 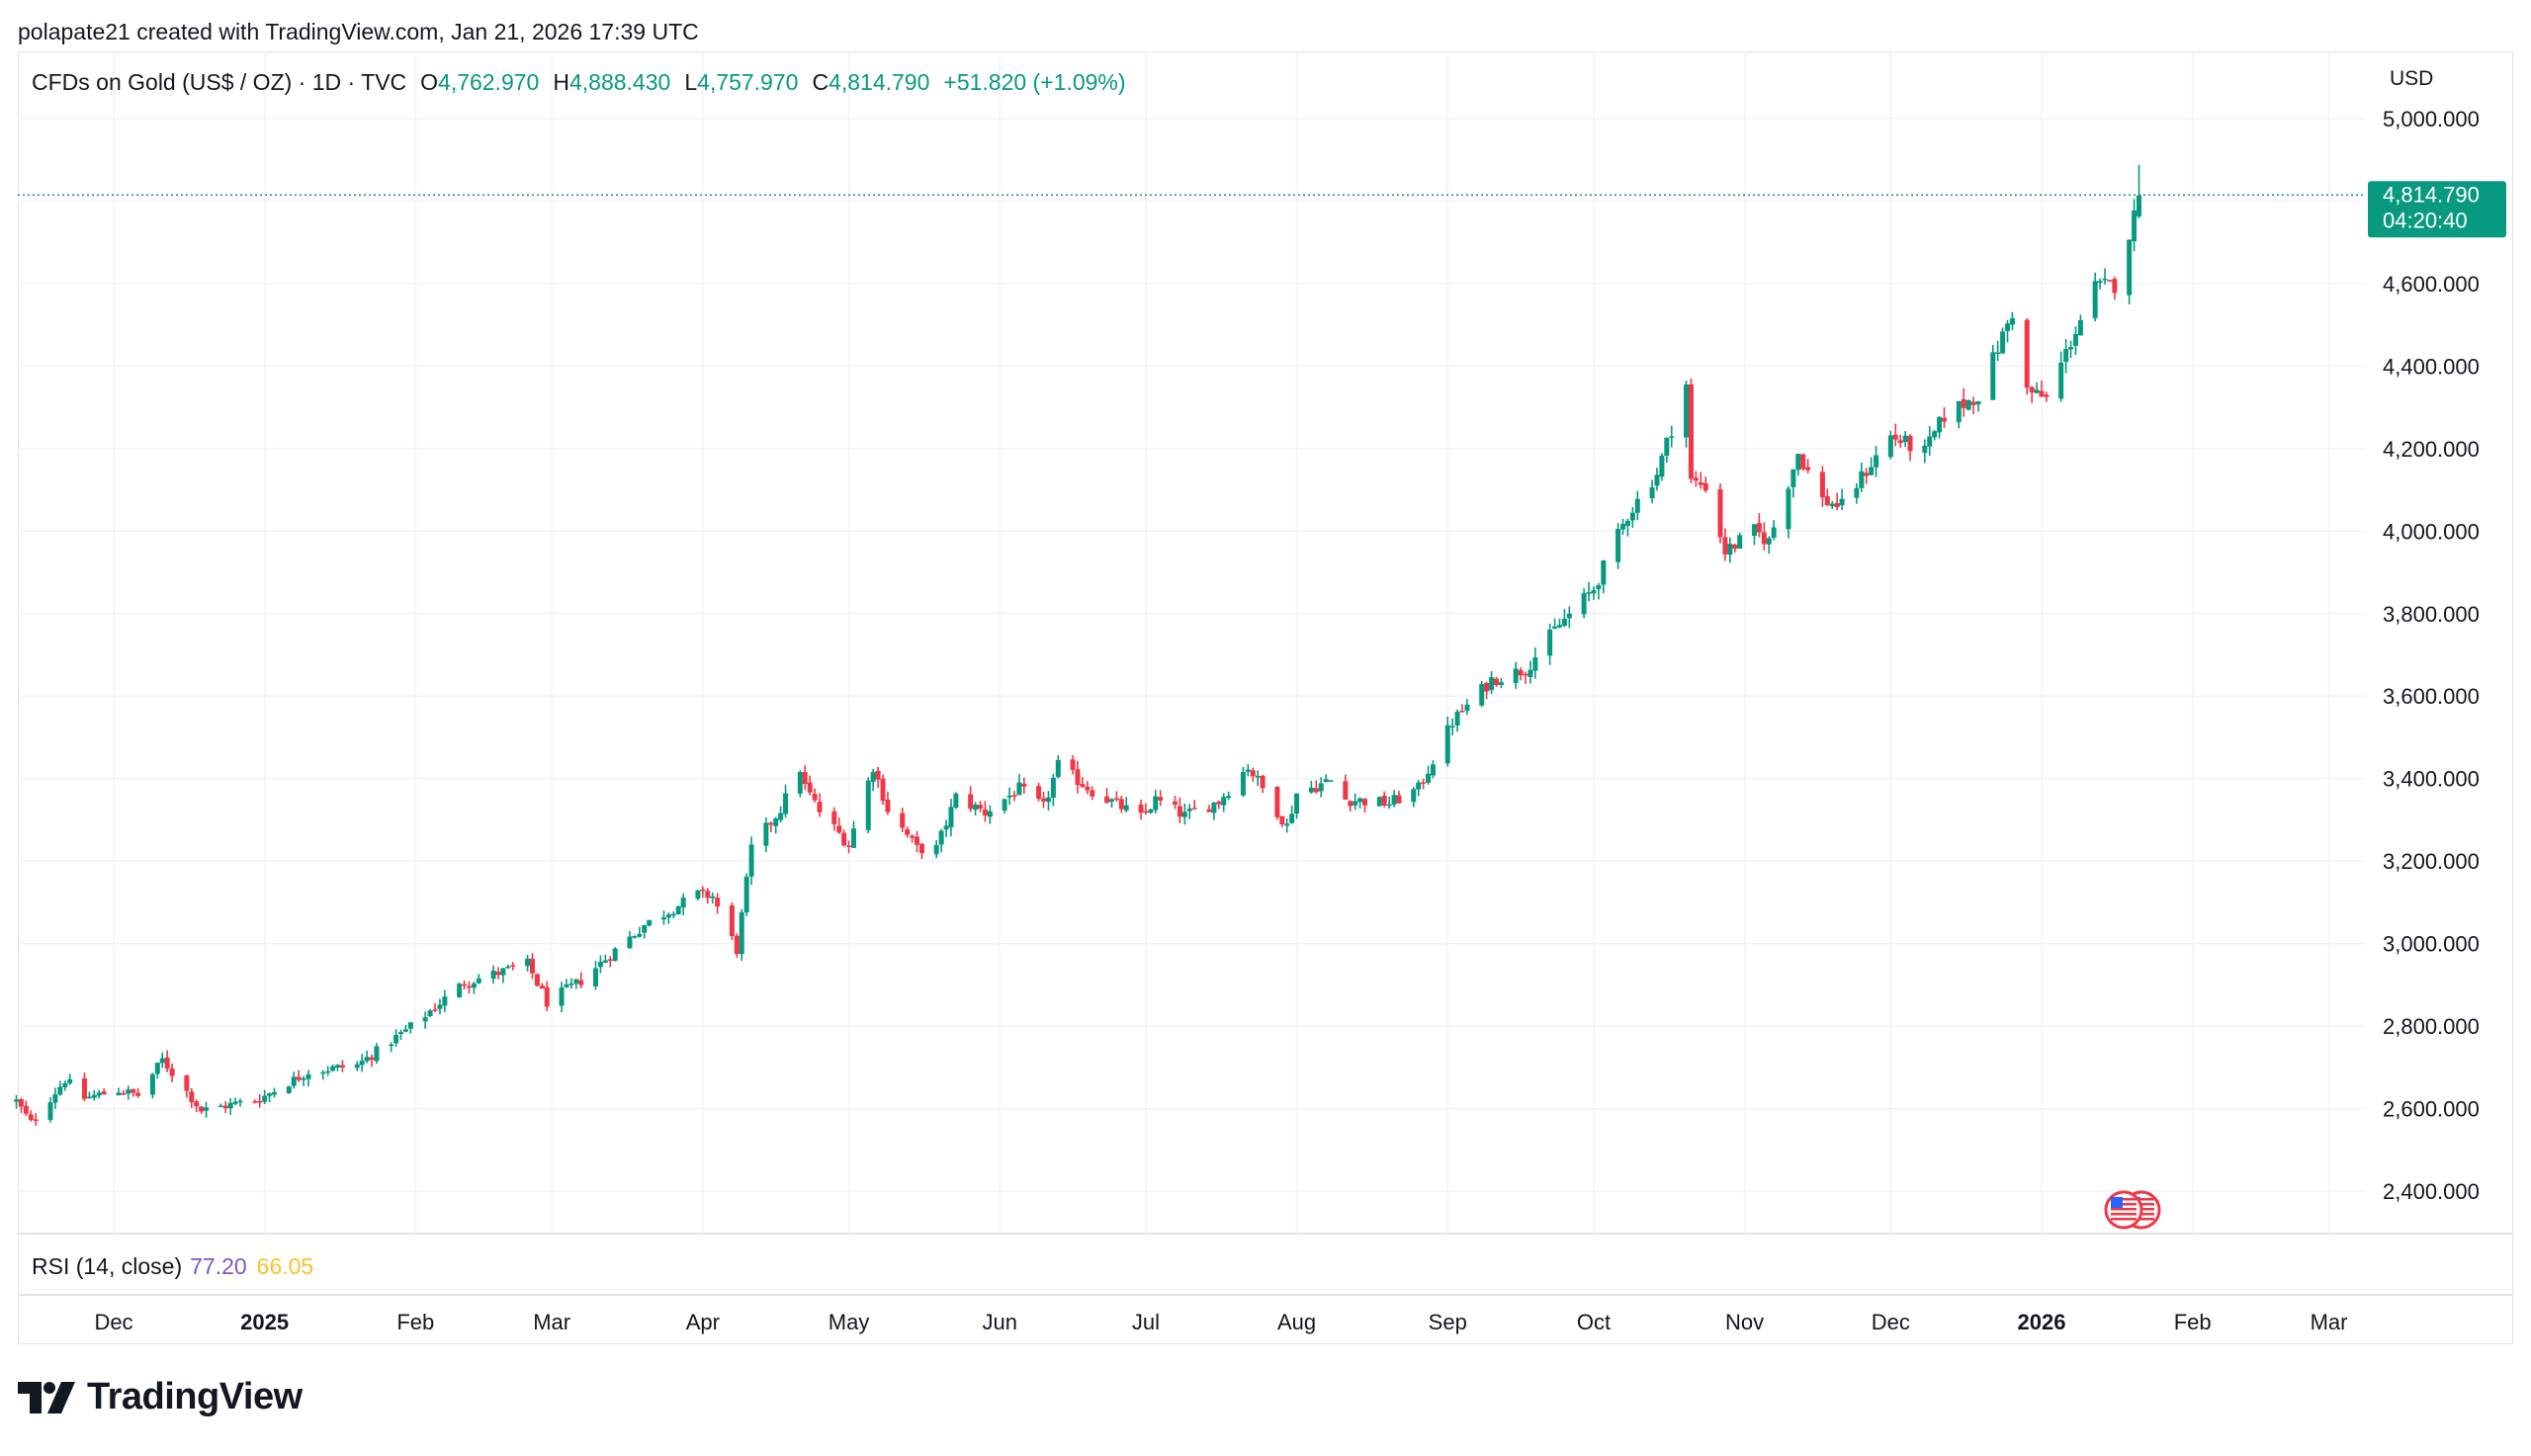 I want to click on last-price-tag, so click(x=2437, y=209).